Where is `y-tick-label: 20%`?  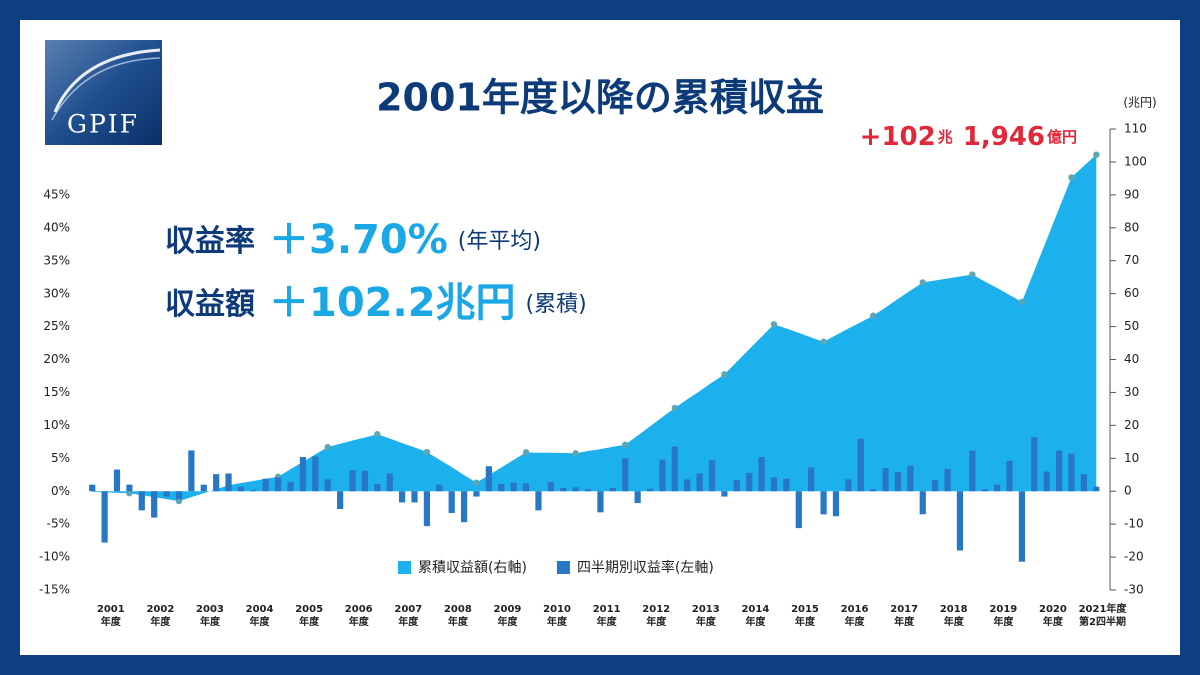
y-tick-label: 20% is located at coordinates (56, 359).